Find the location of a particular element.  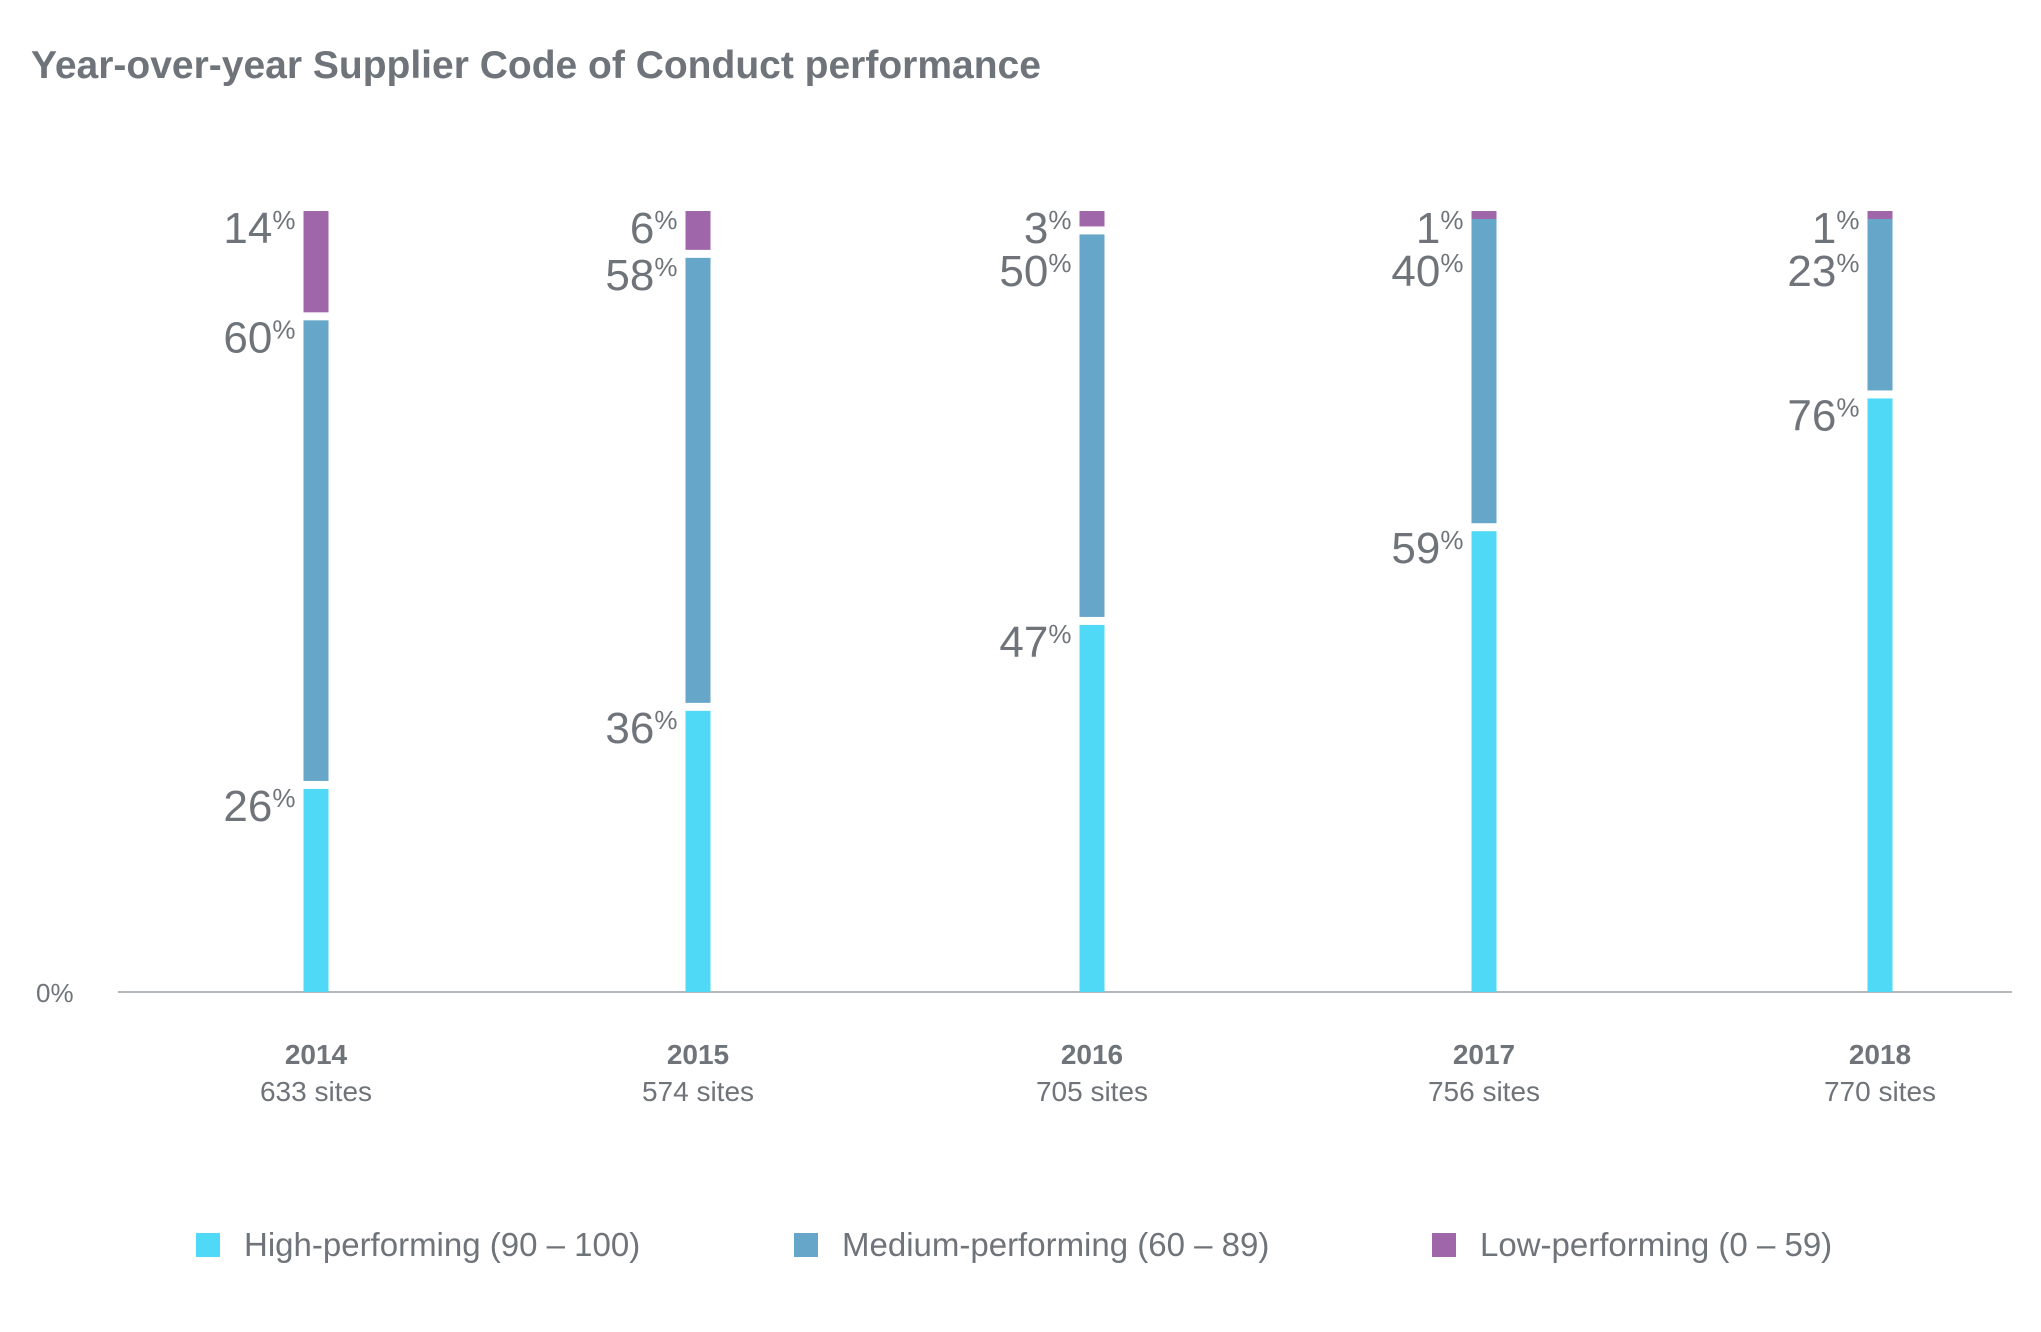

data-label: 23% is located at coordinates (1823, 271).